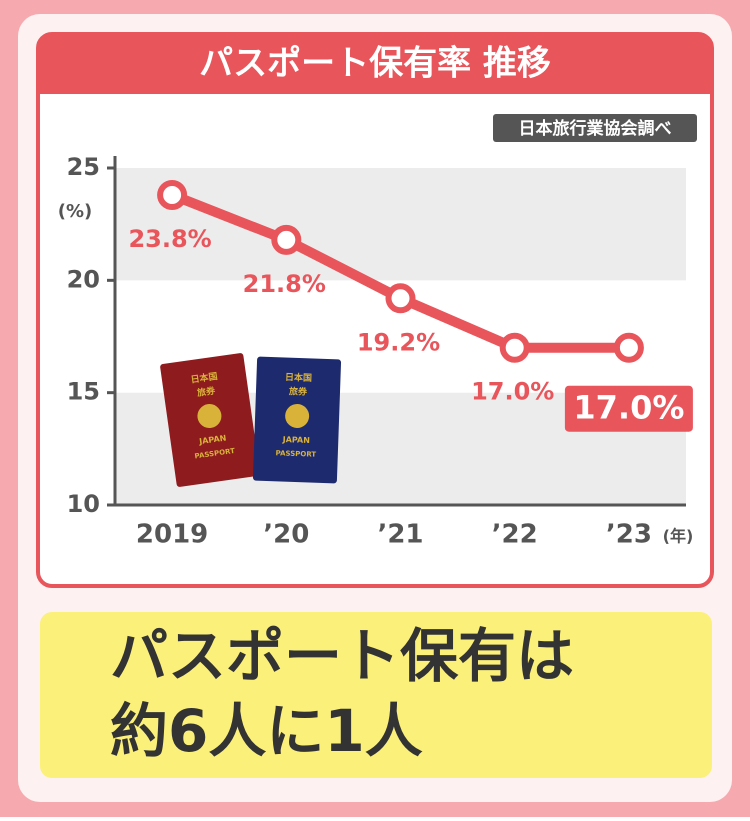 Image resolution: width=750 pixels, height=821 pixels. What do you see at coordinates (83, 392) in the screenshot?
I see `y-tick-label: 15` at bounding box center [83, 392].